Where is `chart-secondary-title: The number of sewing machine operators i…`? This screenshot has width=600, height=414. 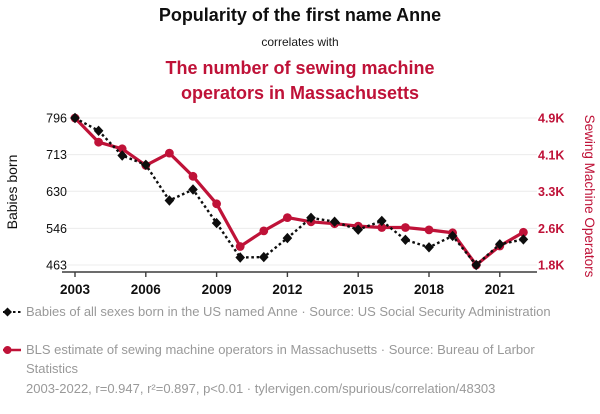
chart-secondary-title: The number of sewing machine operators i… is located at coordinates (300, 80).